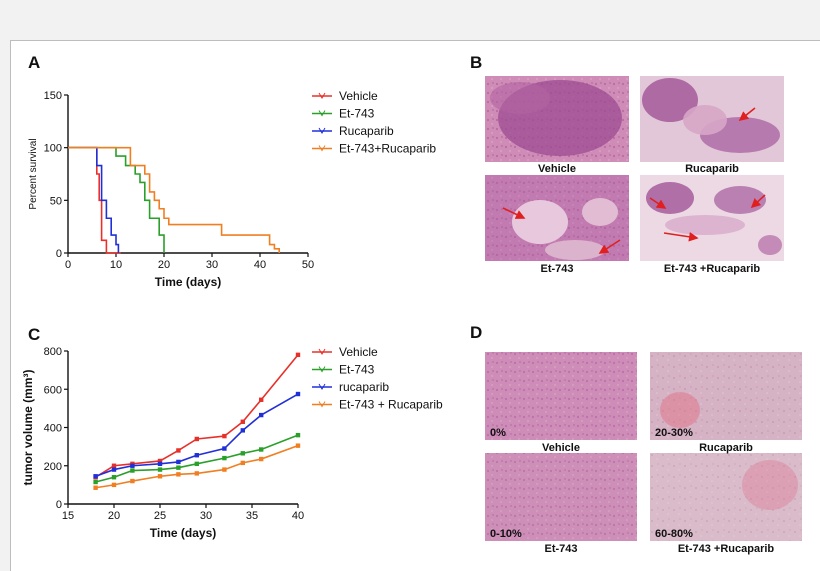 Image resolution: width=820 pixels, height=571 pixels. Describe the element at coordinates (53, 149) in the screenshot. I see `y-tick-label: 100` at that location.